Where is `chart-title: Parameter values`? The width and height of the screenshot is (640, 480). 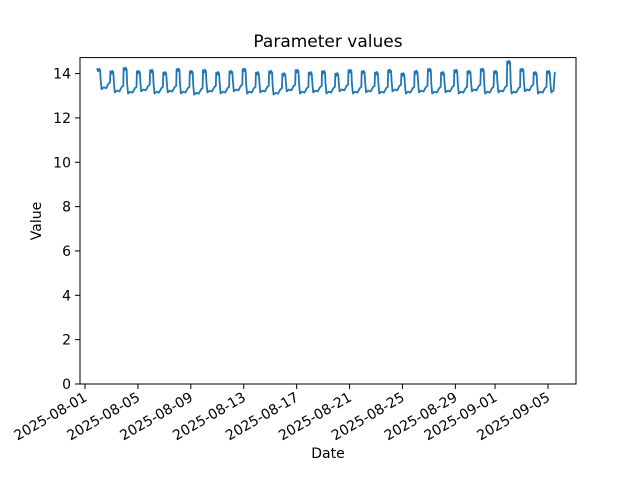 chart-title: Parameter values is located at coordinates (328, 42).